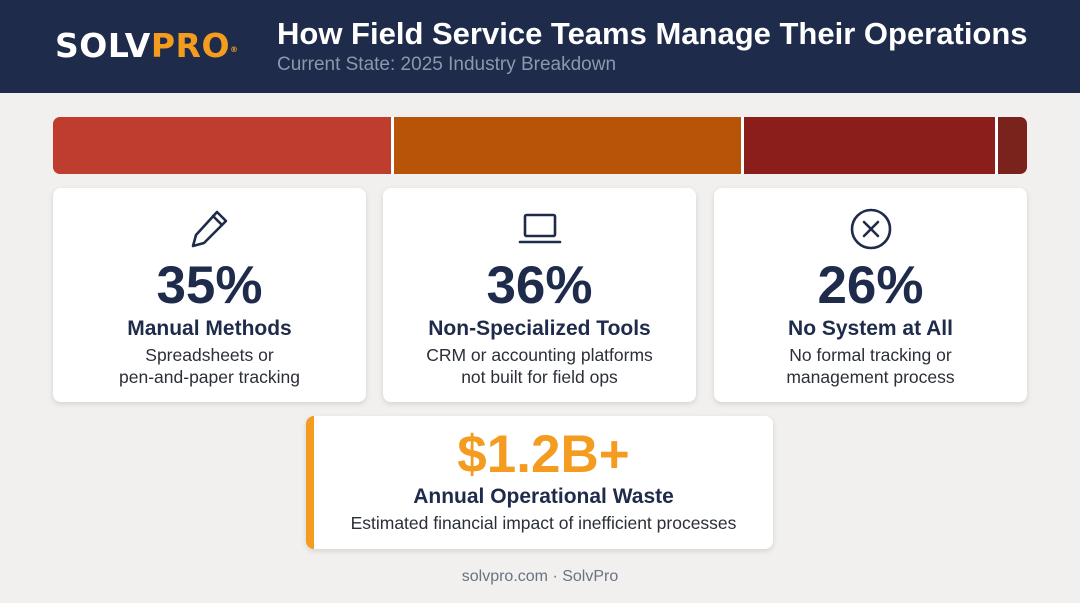 The image size is (1080, 603). Describe the element at coordinates (209, 285) in the screenshot. I see `card-percent: 35%` at that location.